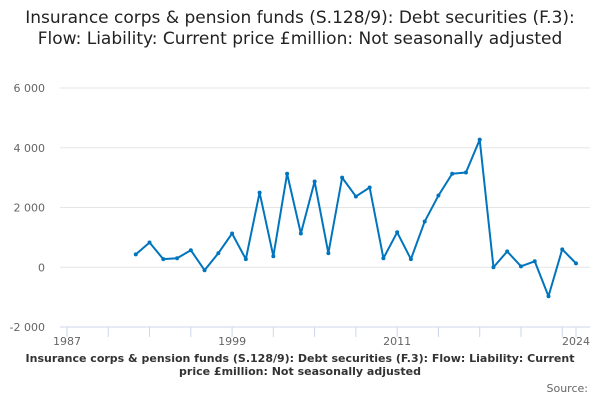 The image size is (600, 400). What do you see at coordinates (27, 327) in the screenshot?
I see `y-tick-label: -2 000` at bounding box center [27, 327].